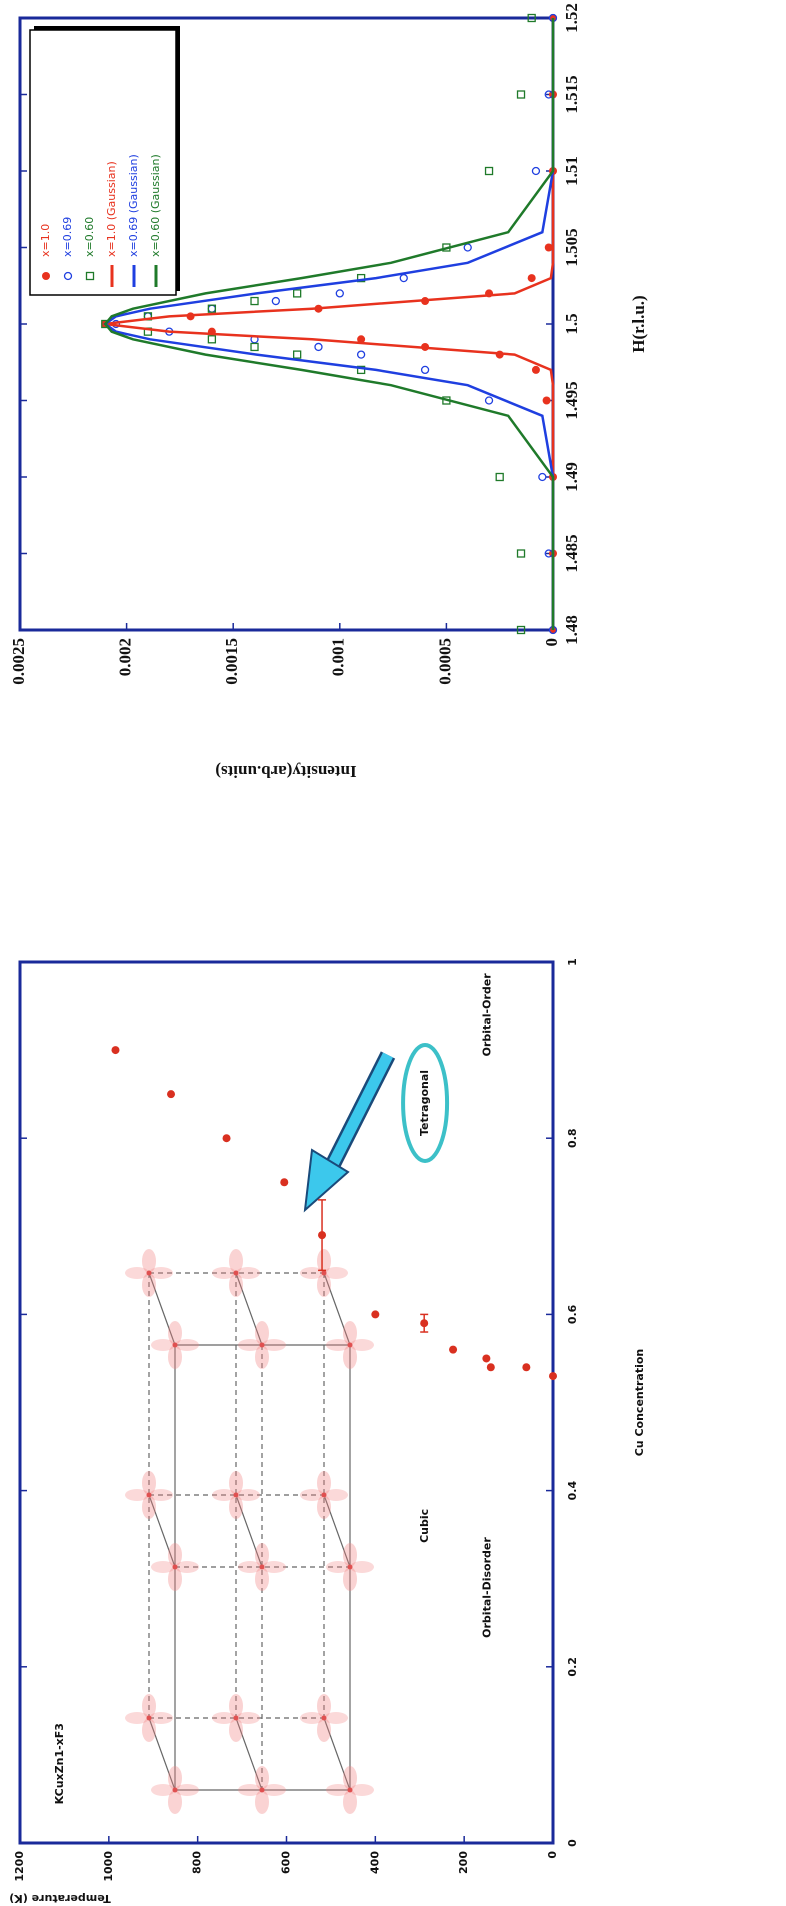  What do you see at coordinates (639, 1403) in the screenshot?
I see `x-axis-title: Cu Concentration` at bounding box center [639, 1403].